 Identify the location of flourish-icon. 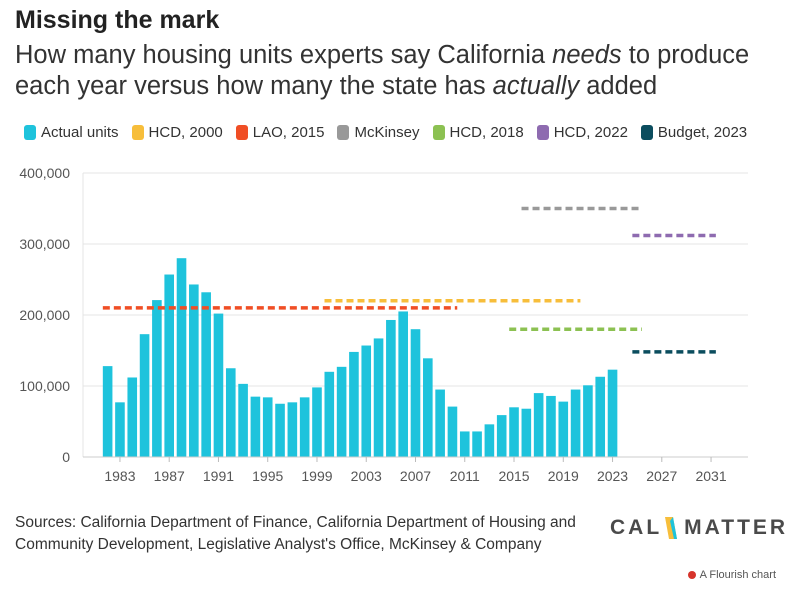
(691, 575).